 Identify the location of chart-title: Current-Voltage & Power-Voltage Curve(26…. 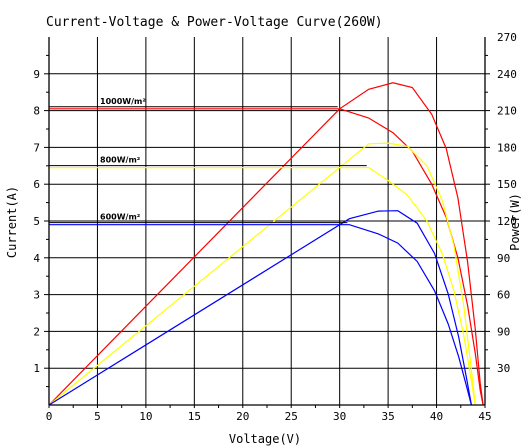
(214, 22).